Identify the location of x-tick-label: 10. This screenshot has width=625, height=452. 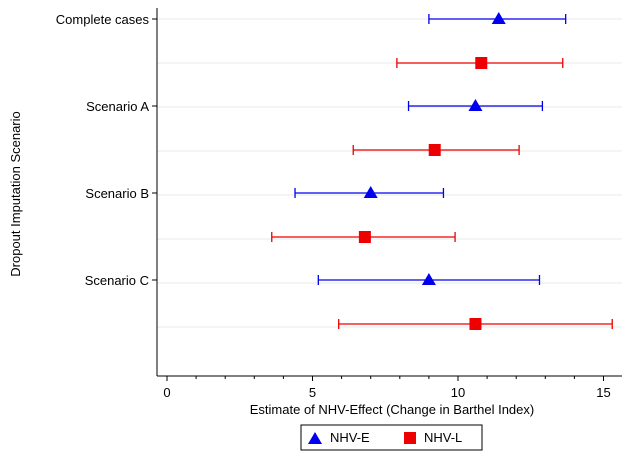
(458, 392).